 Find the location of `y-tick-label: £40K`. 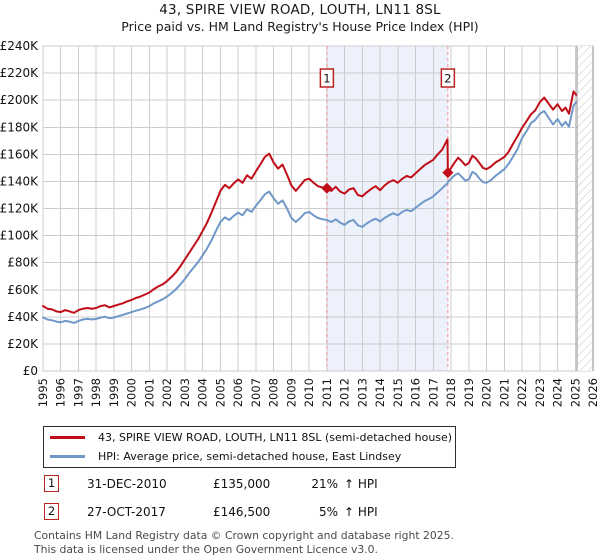

y-tick-label: £40K is located at coordinates (23, 317).